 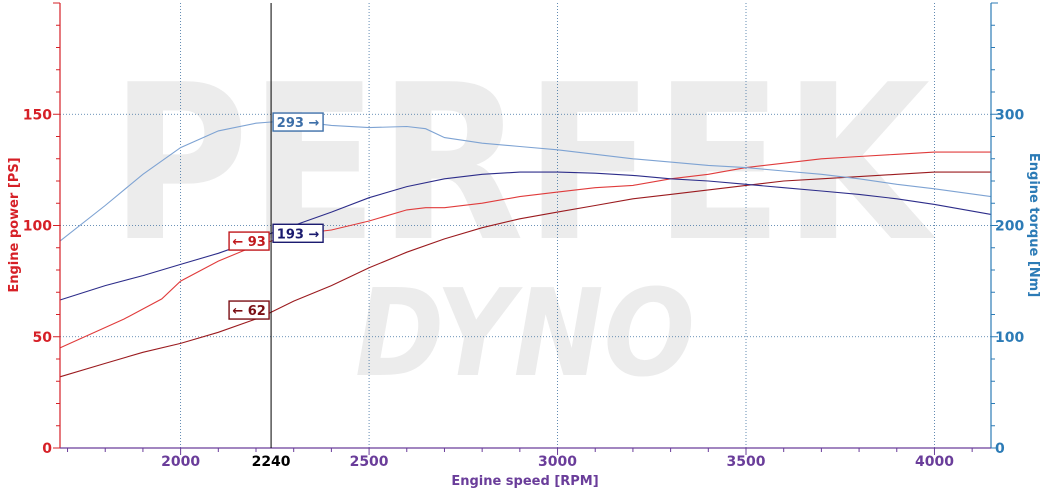 I want to click on cursor-flag-label-3: ← 93, so click(x=249, y=242).